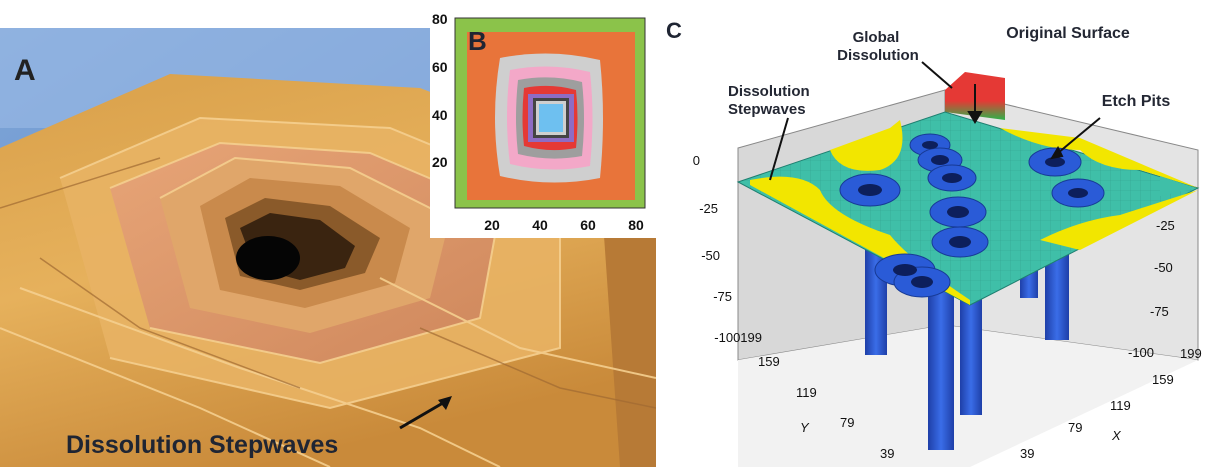 The width and height of the screenshot is (1208, 472). Describe the element at coordinates (440, 115) in the screenshot. I see `b-y-tick: 40` at that location.